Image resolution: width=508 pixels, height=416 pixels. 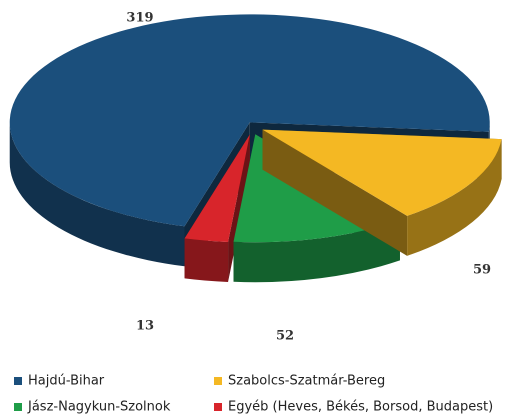 I want to click on legend-label: Egyéb (Heves, Békés, Borsod, Budapest), so click(x=360, y=407).